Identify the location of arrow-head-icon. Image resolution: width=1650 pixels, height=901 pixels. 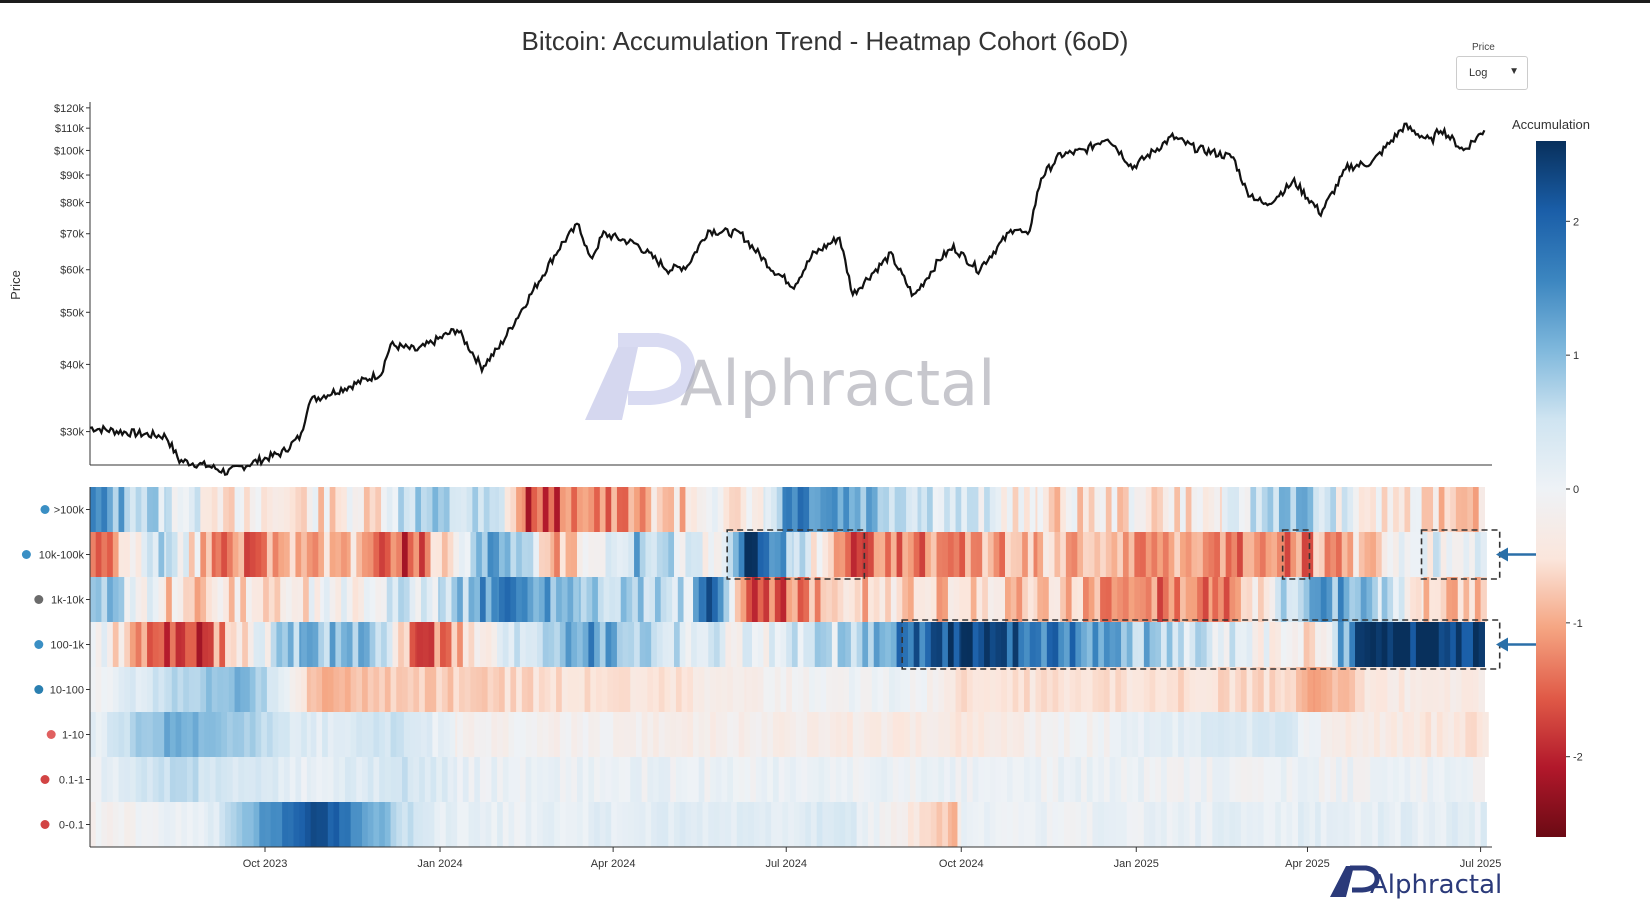
(1502, 554).